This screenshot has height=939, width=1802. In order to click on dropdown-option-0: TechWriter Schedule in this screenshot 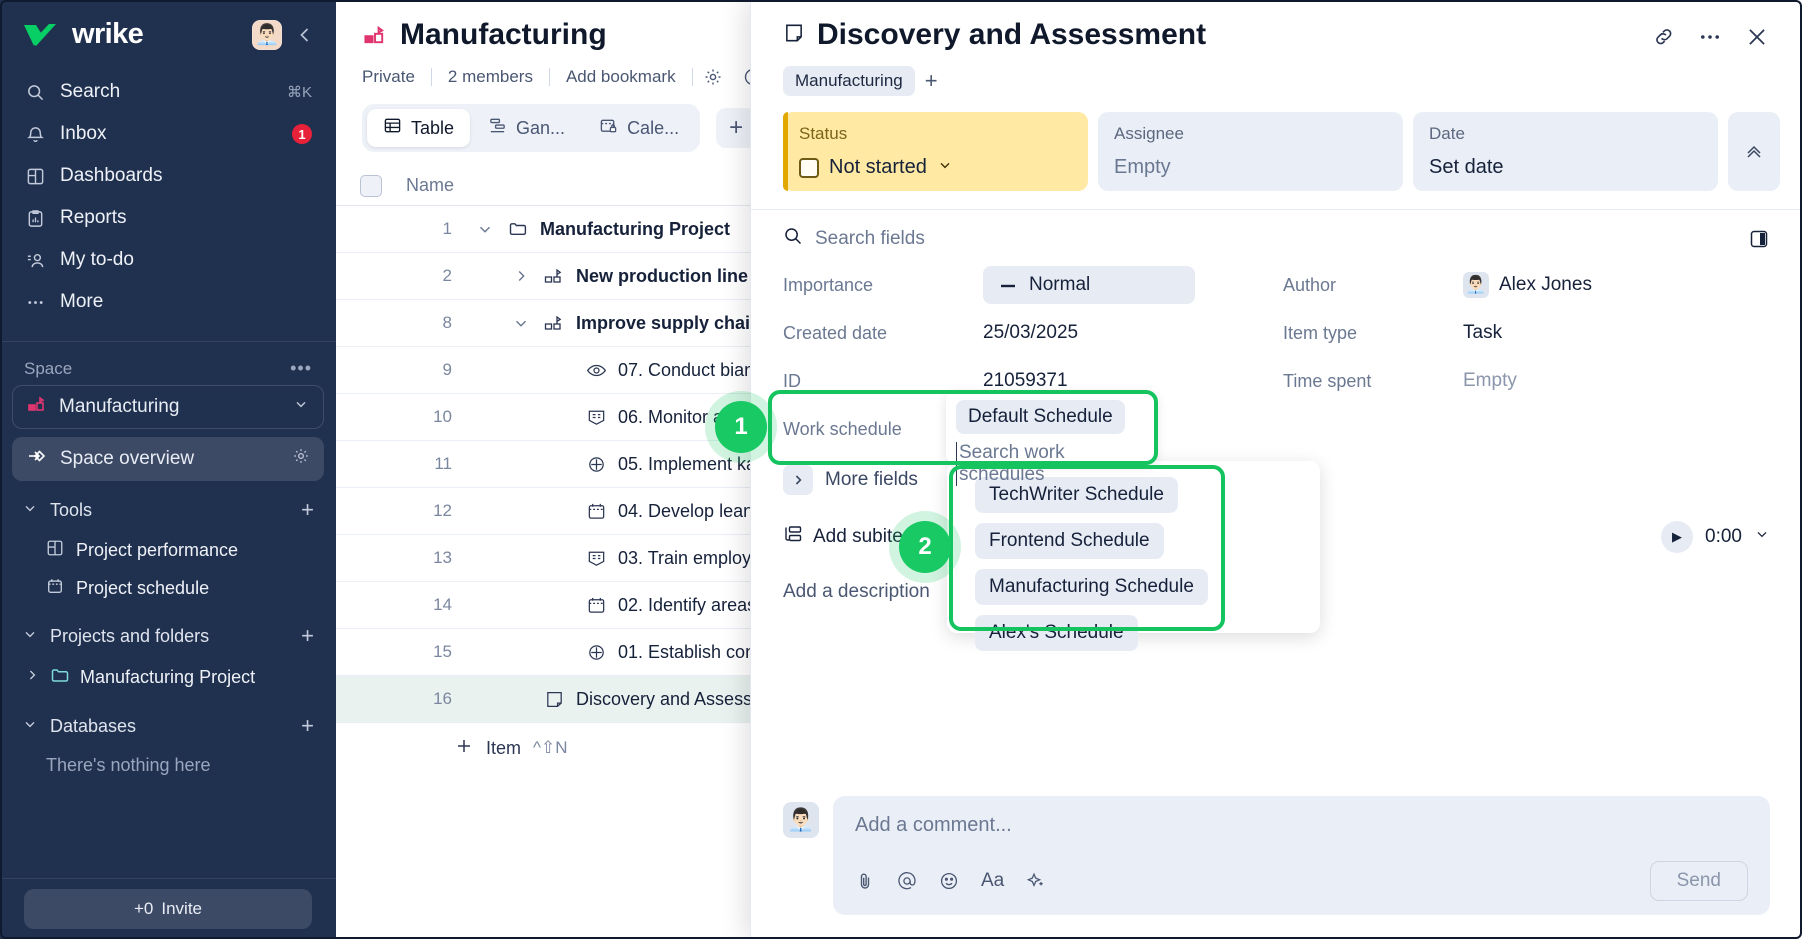, I will do `click(1076, 495)`.